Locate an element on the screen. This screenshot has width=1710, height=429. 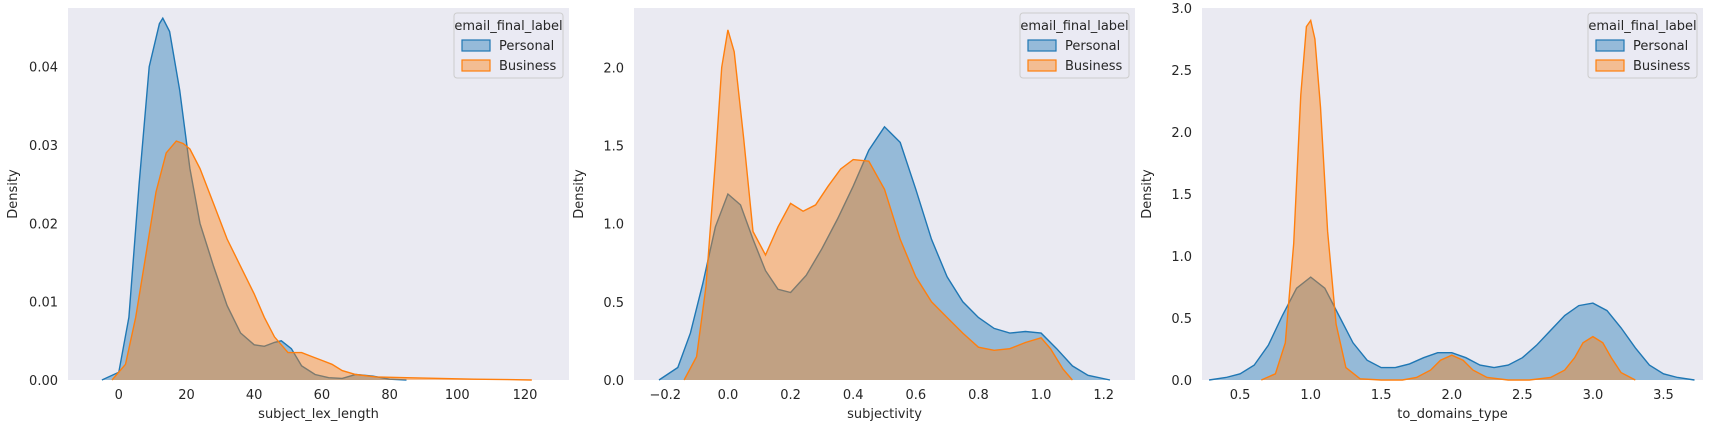
x-tick-label: 3.0 is located at coordinates (1593, 395).